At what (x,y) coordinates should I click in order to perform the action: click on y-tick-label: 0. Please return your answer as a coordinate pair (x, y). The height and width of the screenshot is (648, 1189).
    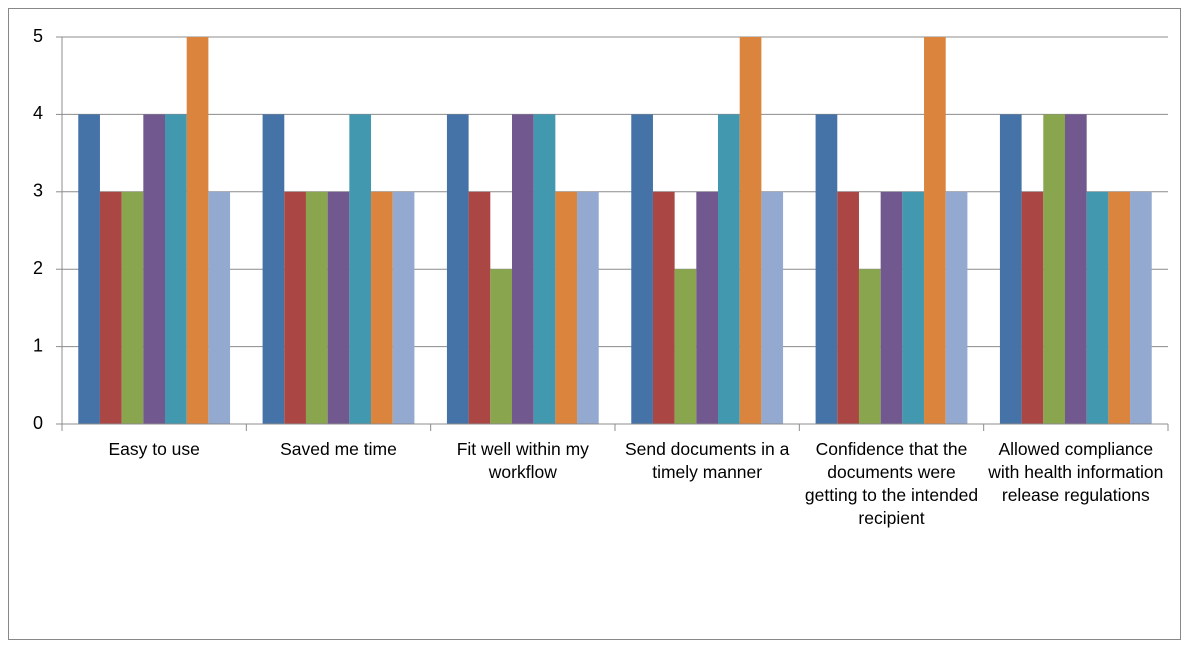
    Looking at the image, I should click on (38, 423).